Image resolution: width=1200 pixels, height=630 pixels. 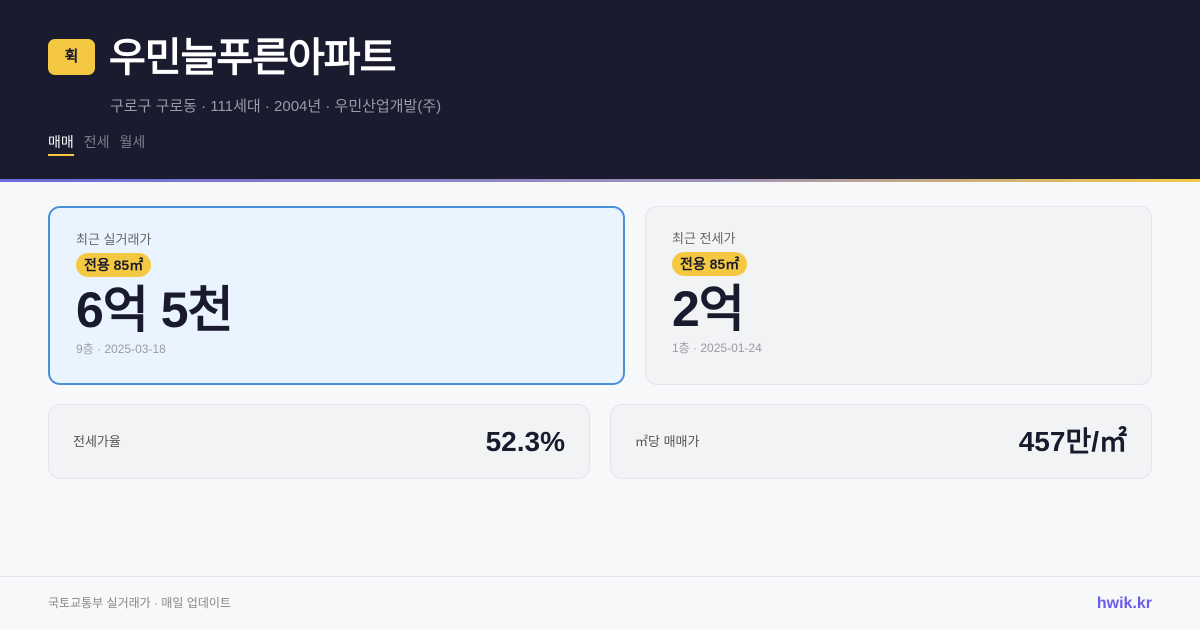 What do you see at coordinates (717, 348) in the screenshot?
I see `jeonse-meta: 1층 · 2025-01-24` at bounding box center [717, 348].